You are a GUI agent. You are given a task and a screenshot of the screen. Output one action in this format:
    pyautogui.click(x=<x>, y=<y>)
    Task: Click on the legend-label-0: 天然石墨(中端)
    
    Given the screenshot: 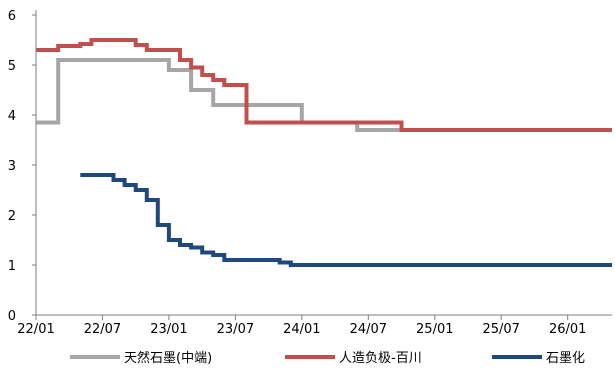 What is the action you would take?
    pyautogui.click(x=168, y=358)
    